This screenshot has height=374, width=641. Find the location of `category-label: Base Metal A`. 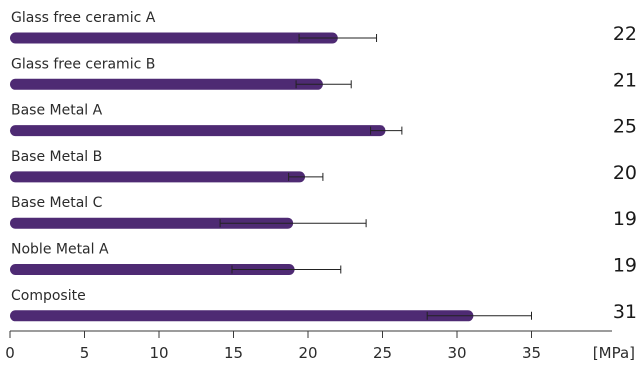

category-label: Base Metal A is located at coordinates (57, 111).